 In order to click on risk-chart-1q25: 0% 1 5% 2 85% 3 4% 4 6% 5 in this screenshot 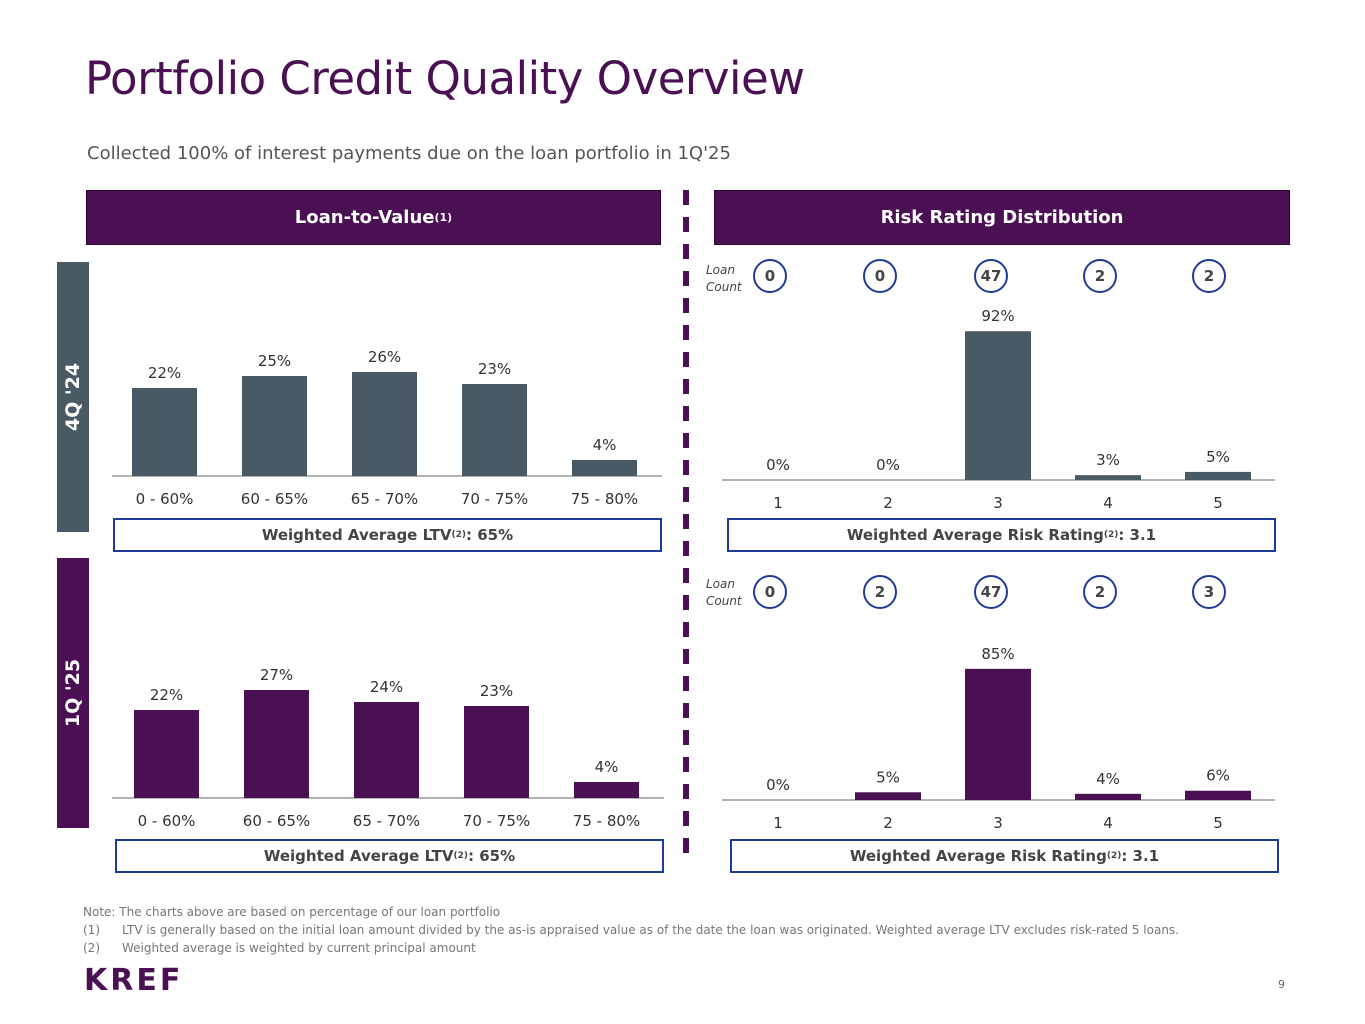, I will do `click(998, 738)`.